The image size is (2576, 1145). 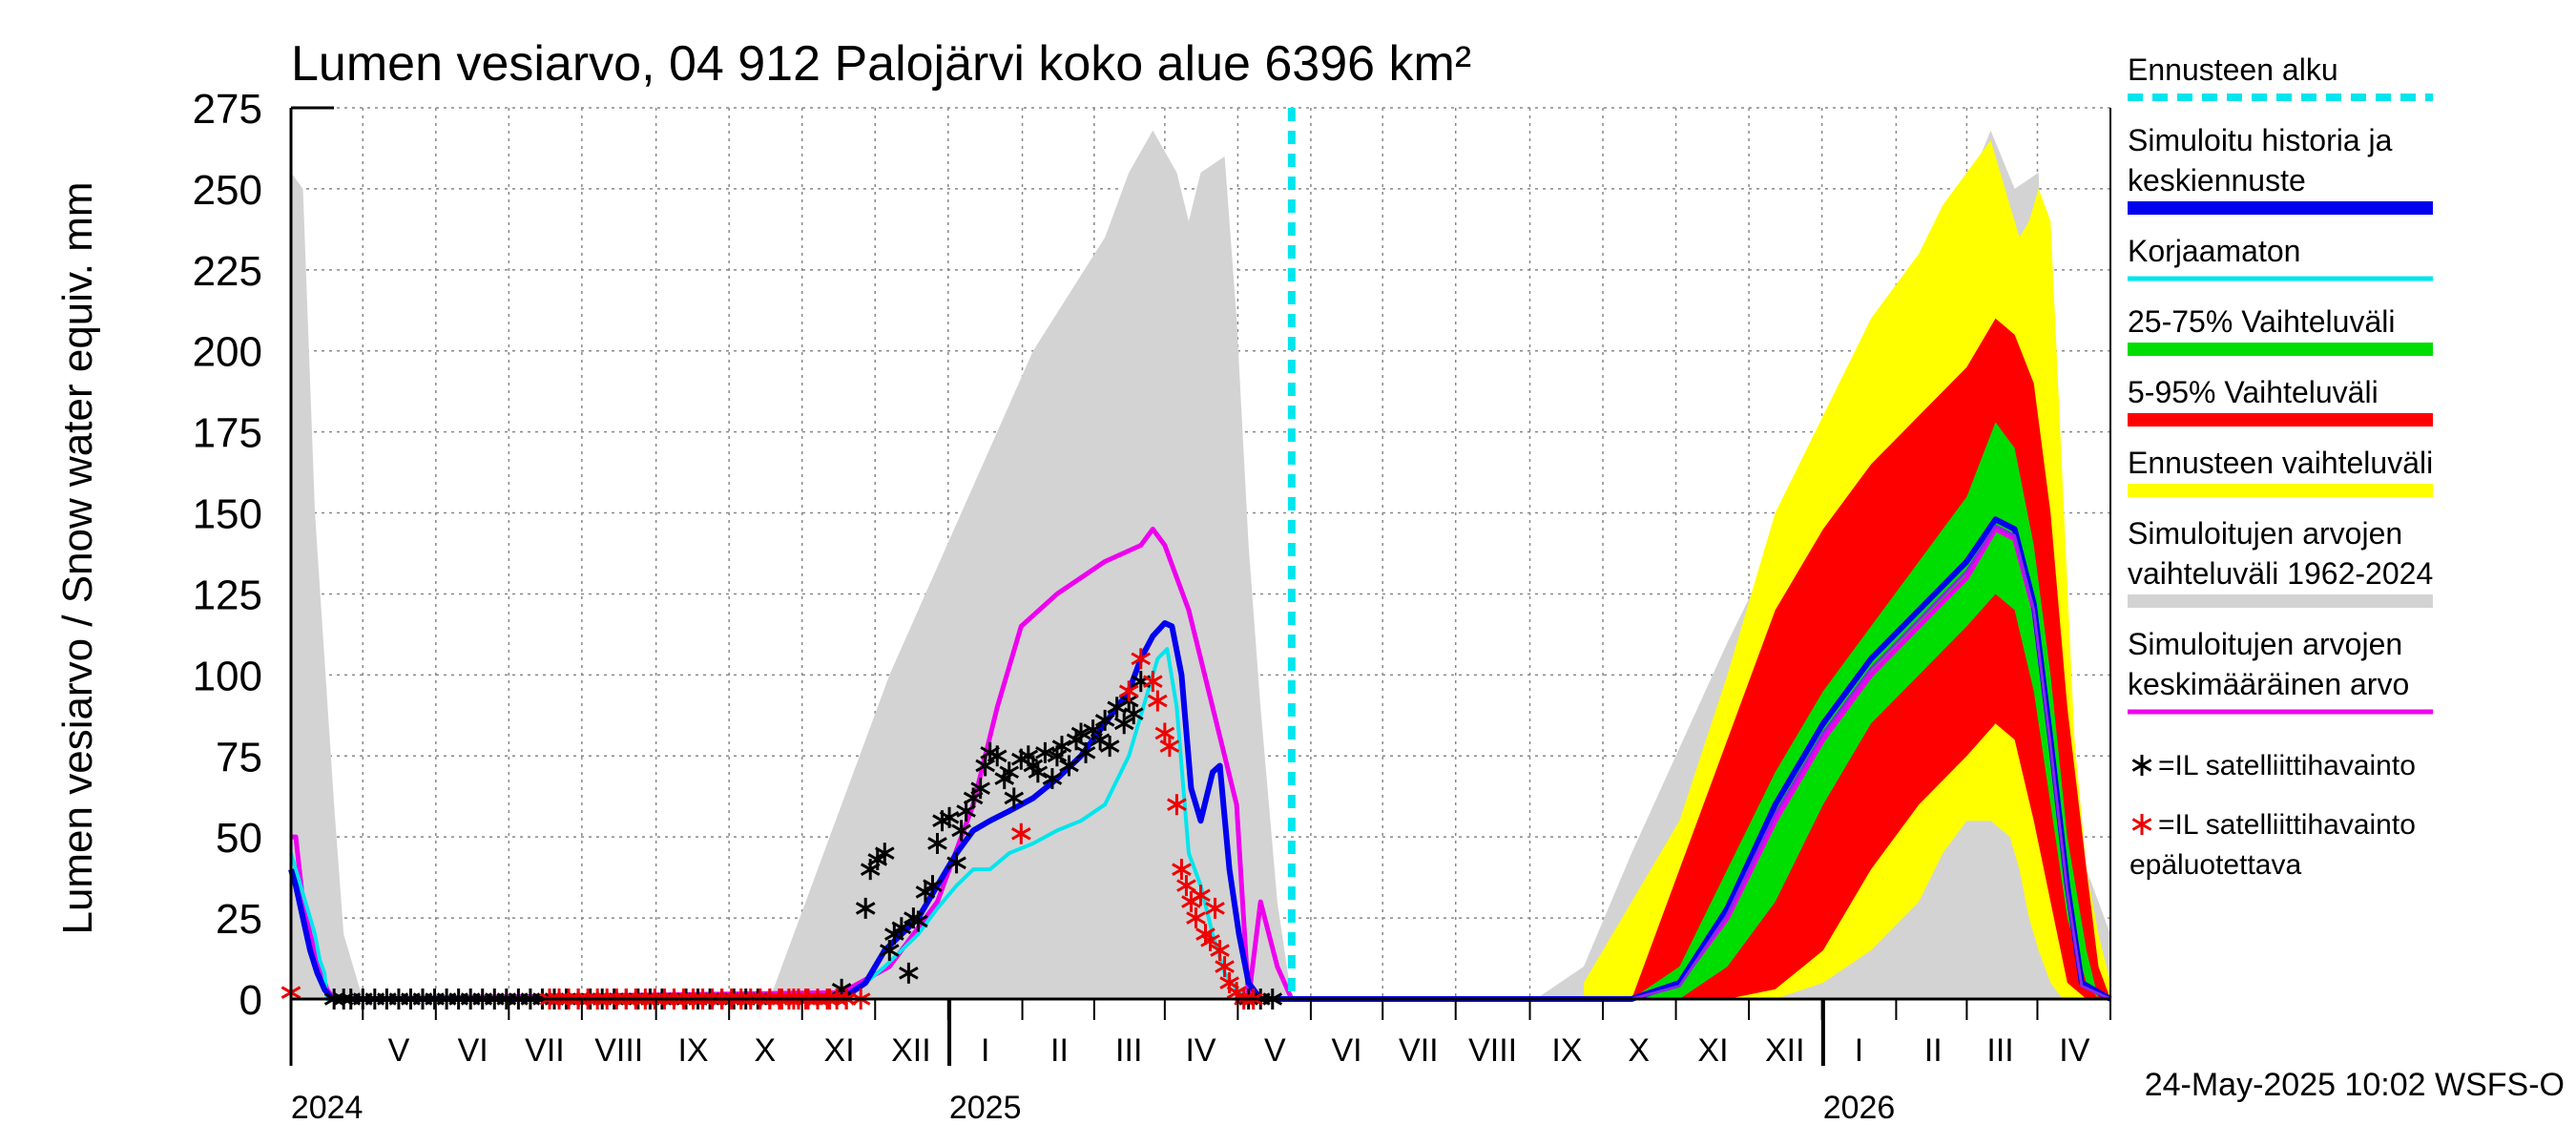 I want to click on y-tick-label-9: 225, so click(x=227, y=271).